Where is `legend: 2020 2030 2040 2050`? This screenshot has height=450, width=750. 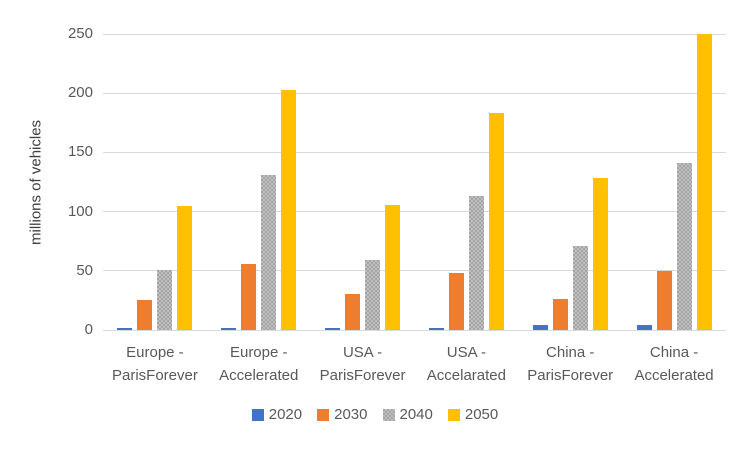 legend: 2020 2030 2040 2050 is located at coordinates (375, 414).